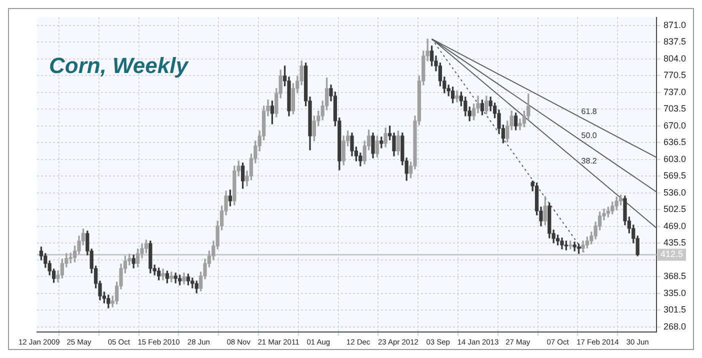 This screenshot has width=702, height=358. I want to click on annotation: 50.0, so click(589, 135).